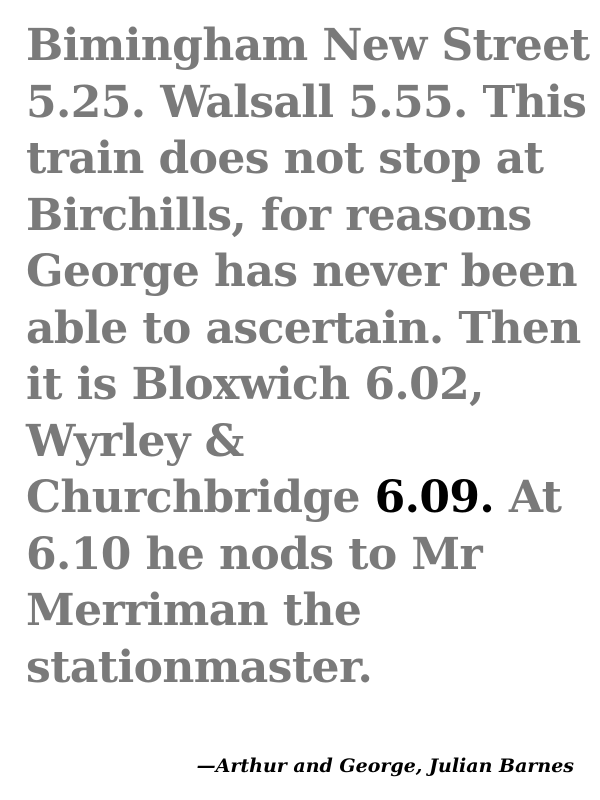 This screenshot has height=800, width=600. What do you see at coordinates (200, 497) in the screenshot?
I see `passage-line-9-text: Churchbridge` at bounding box center [200, 497].